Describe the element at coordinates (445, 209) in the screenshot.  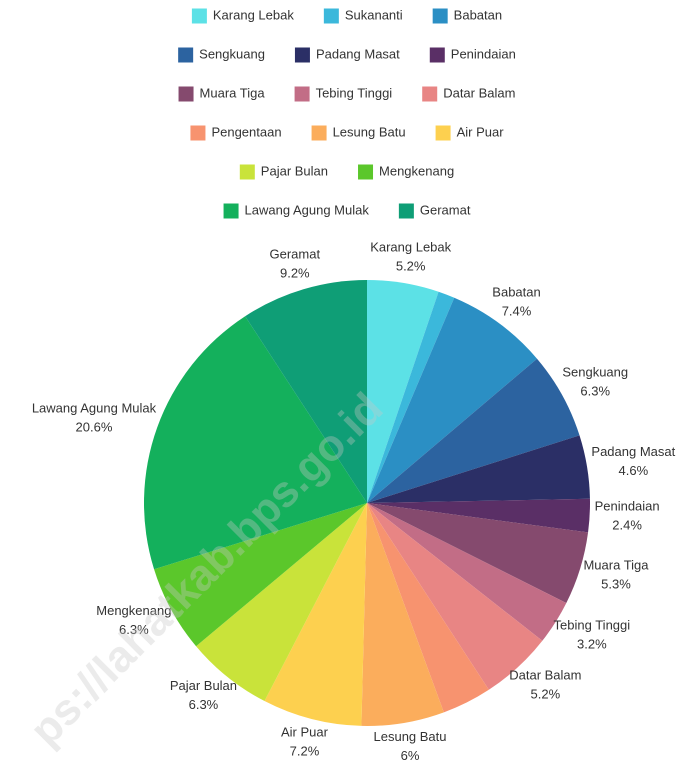
I see `legend-label: Geramat` at that location.